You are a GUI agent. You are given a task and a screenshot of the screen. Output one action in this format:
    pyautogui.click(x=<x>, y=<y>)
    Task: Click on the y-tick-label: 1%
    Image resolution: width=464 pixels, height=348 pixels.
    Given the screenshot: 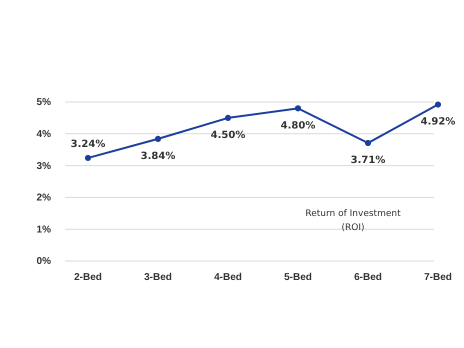 What is the action you would take?
    pyautogui.click(x=44, y=230)
    